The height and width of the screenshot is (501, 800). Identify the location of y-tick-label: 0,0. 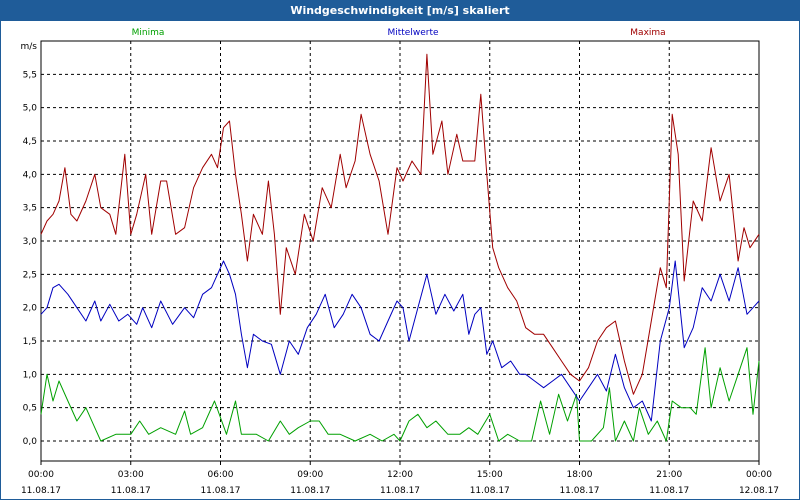
(30, 442).